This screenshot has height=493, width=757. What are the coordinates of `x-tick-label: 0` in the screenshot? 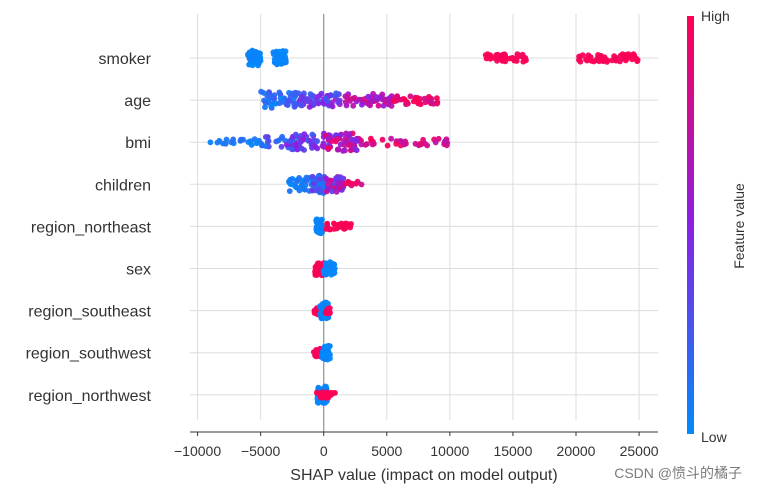 It's located at (324, 451).